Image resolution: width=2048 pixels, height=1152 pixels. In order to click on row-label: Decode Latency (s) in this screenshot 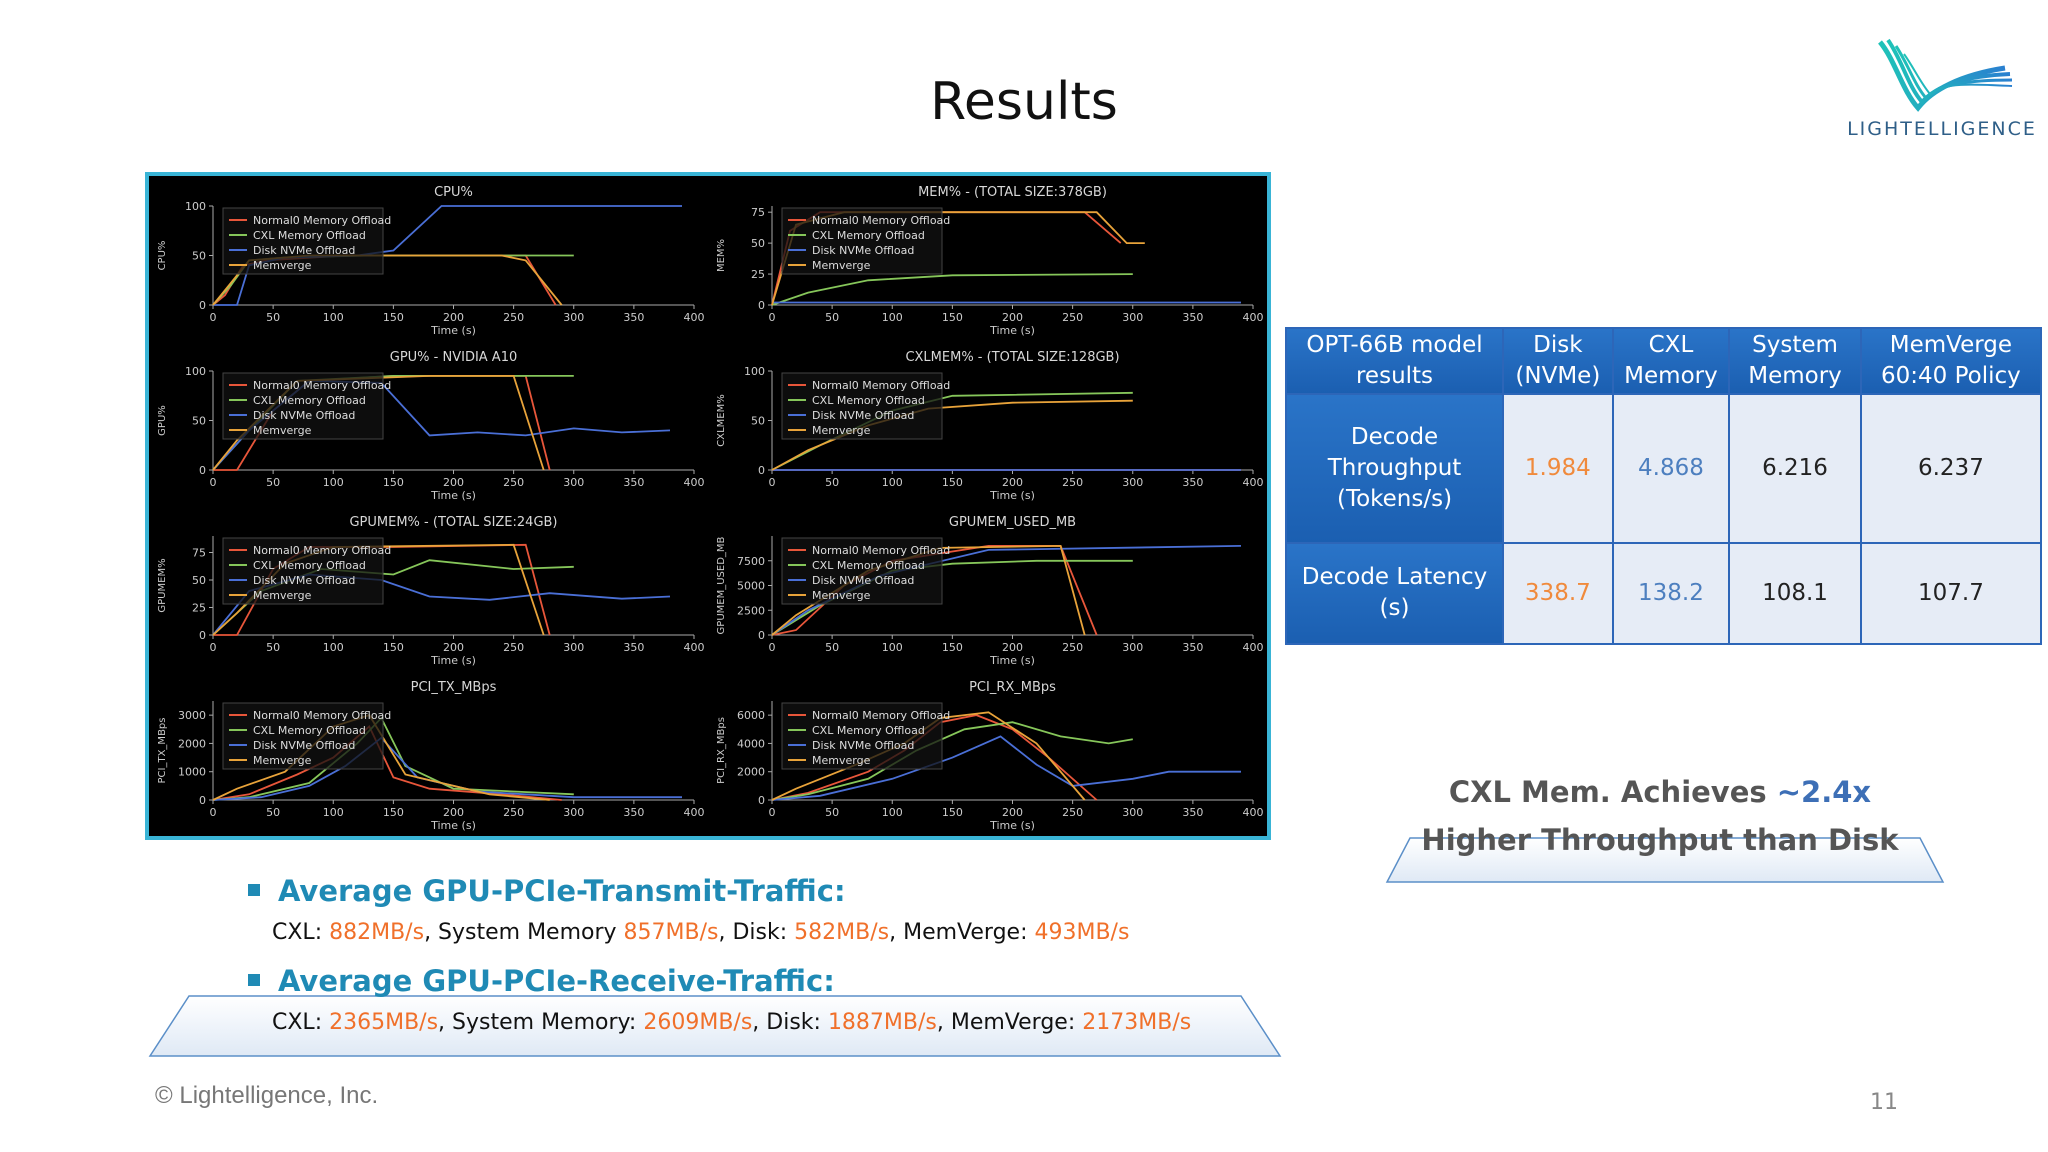, I will do `click(1394, 593)`.